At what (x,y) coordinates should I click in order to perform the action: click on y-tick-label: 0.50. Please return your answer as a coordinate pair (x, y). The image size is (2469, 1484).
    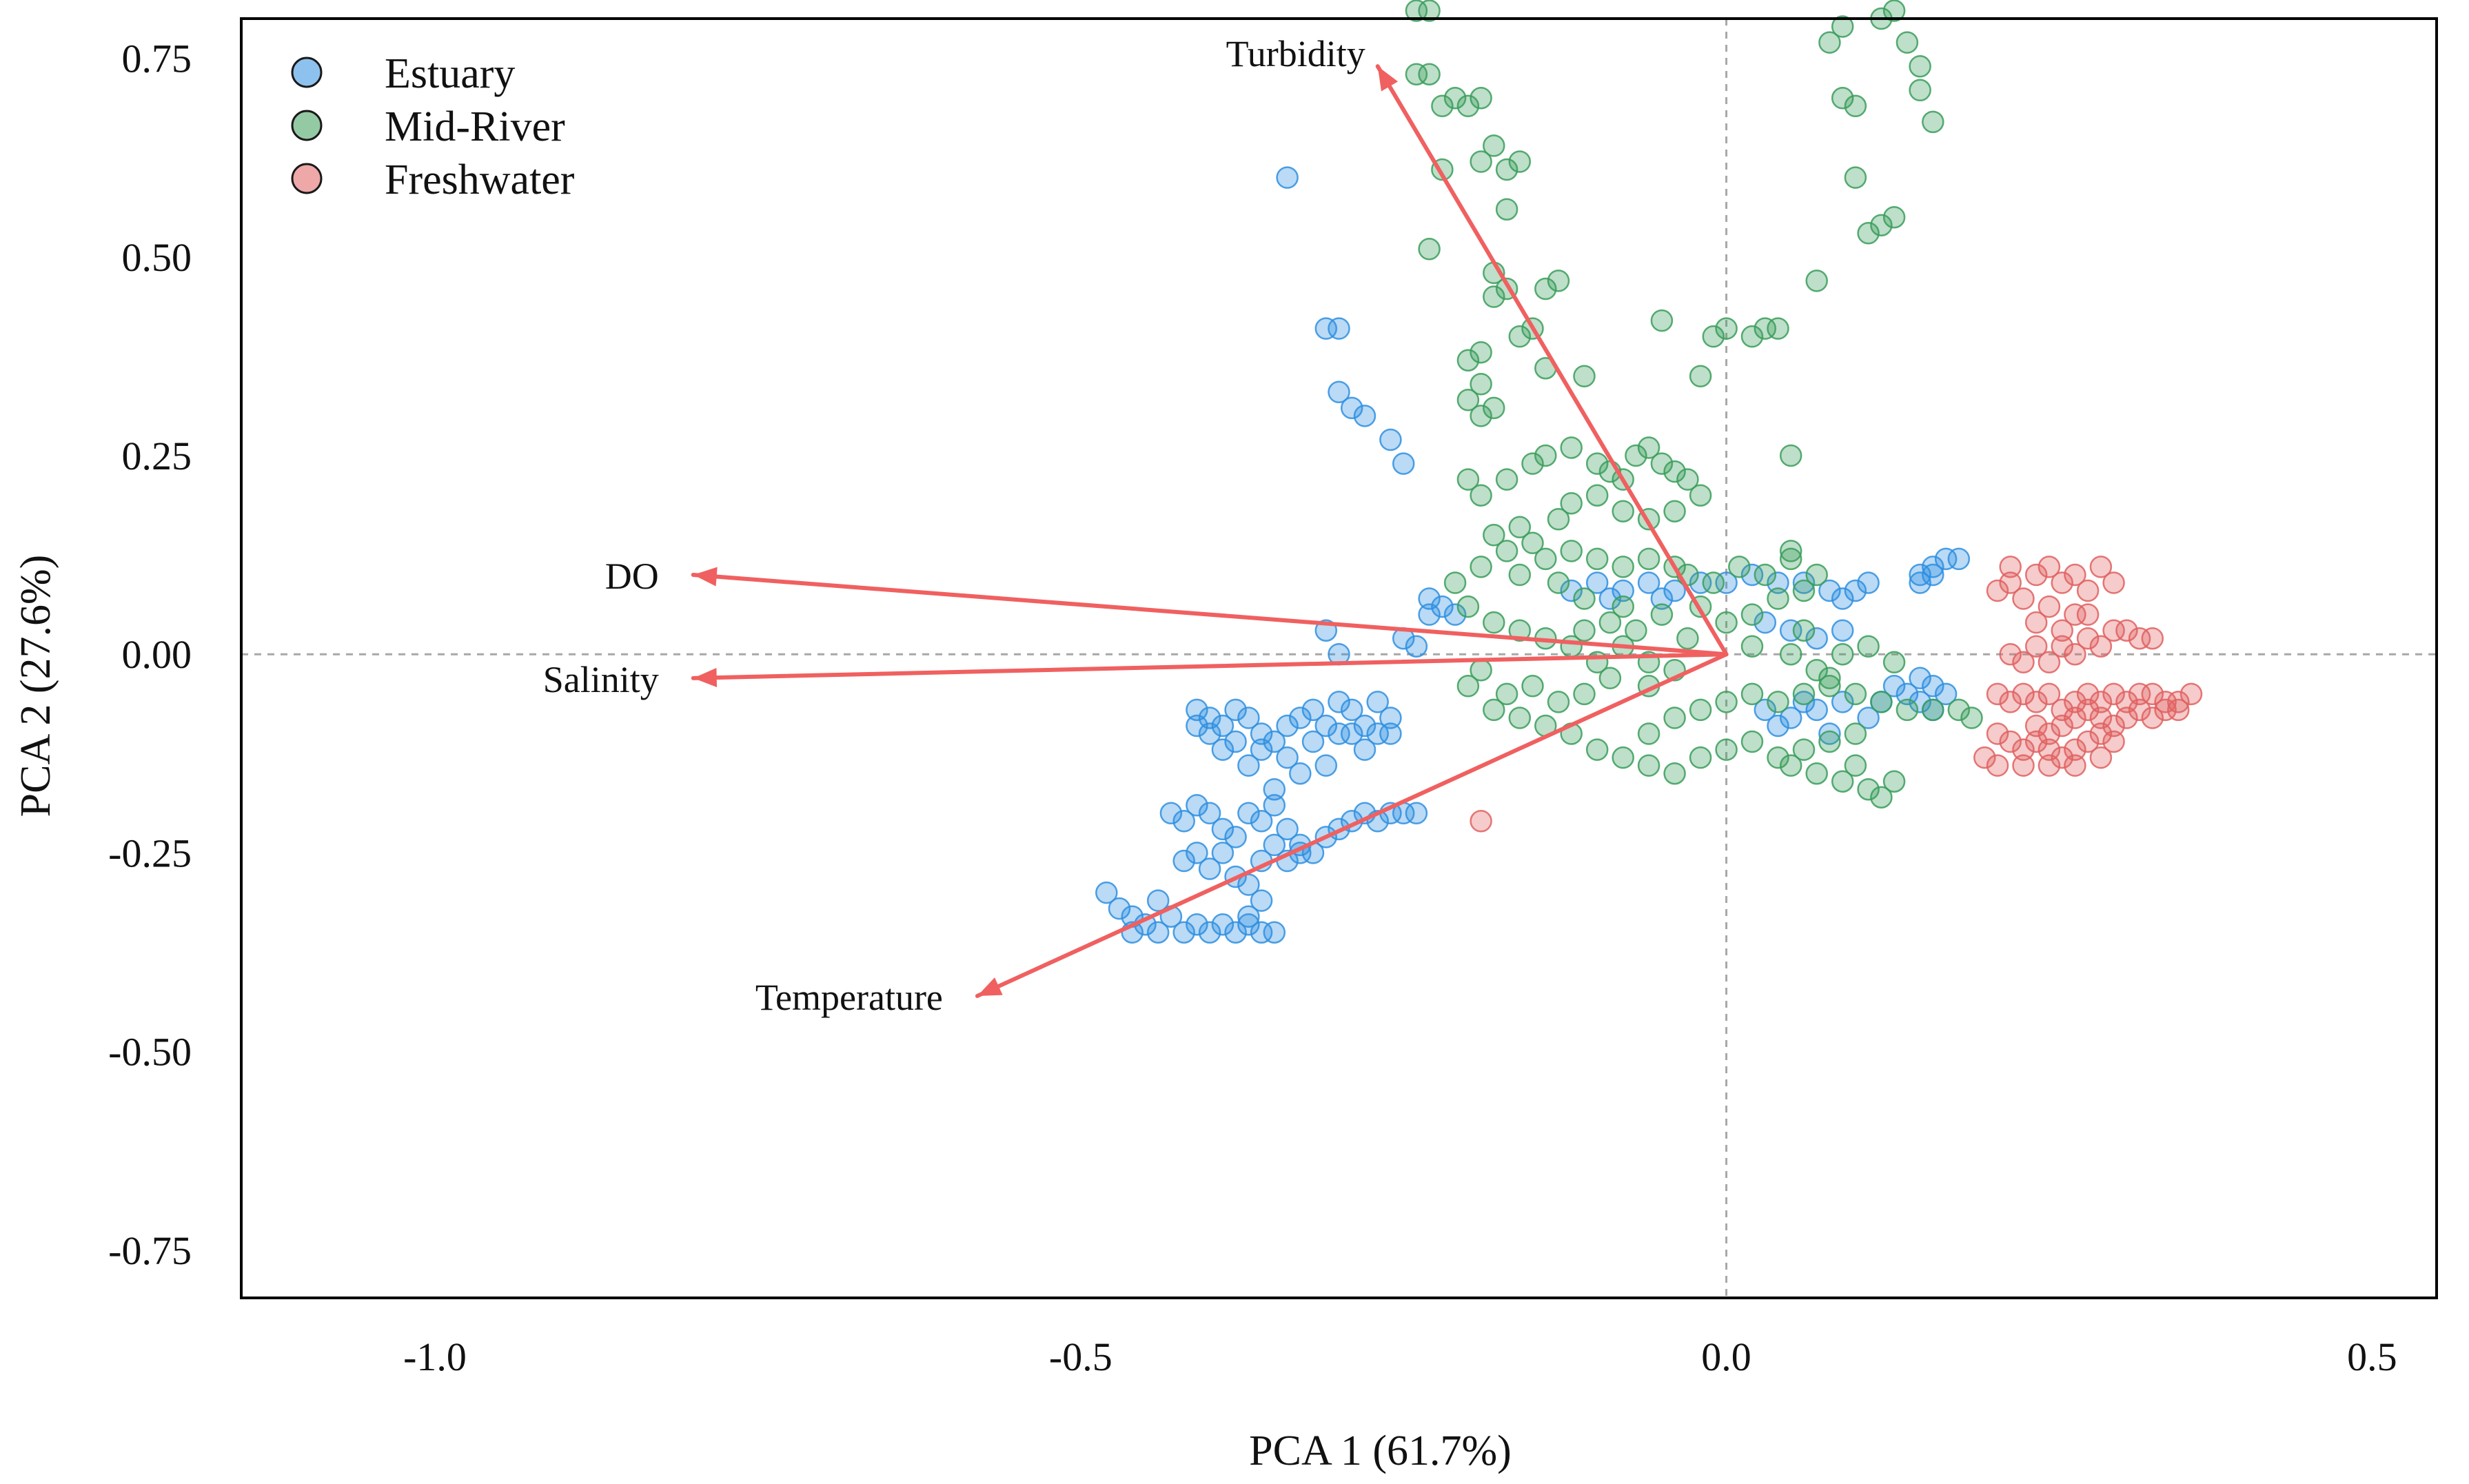
    Looking at the image, I should click on (157, 257).